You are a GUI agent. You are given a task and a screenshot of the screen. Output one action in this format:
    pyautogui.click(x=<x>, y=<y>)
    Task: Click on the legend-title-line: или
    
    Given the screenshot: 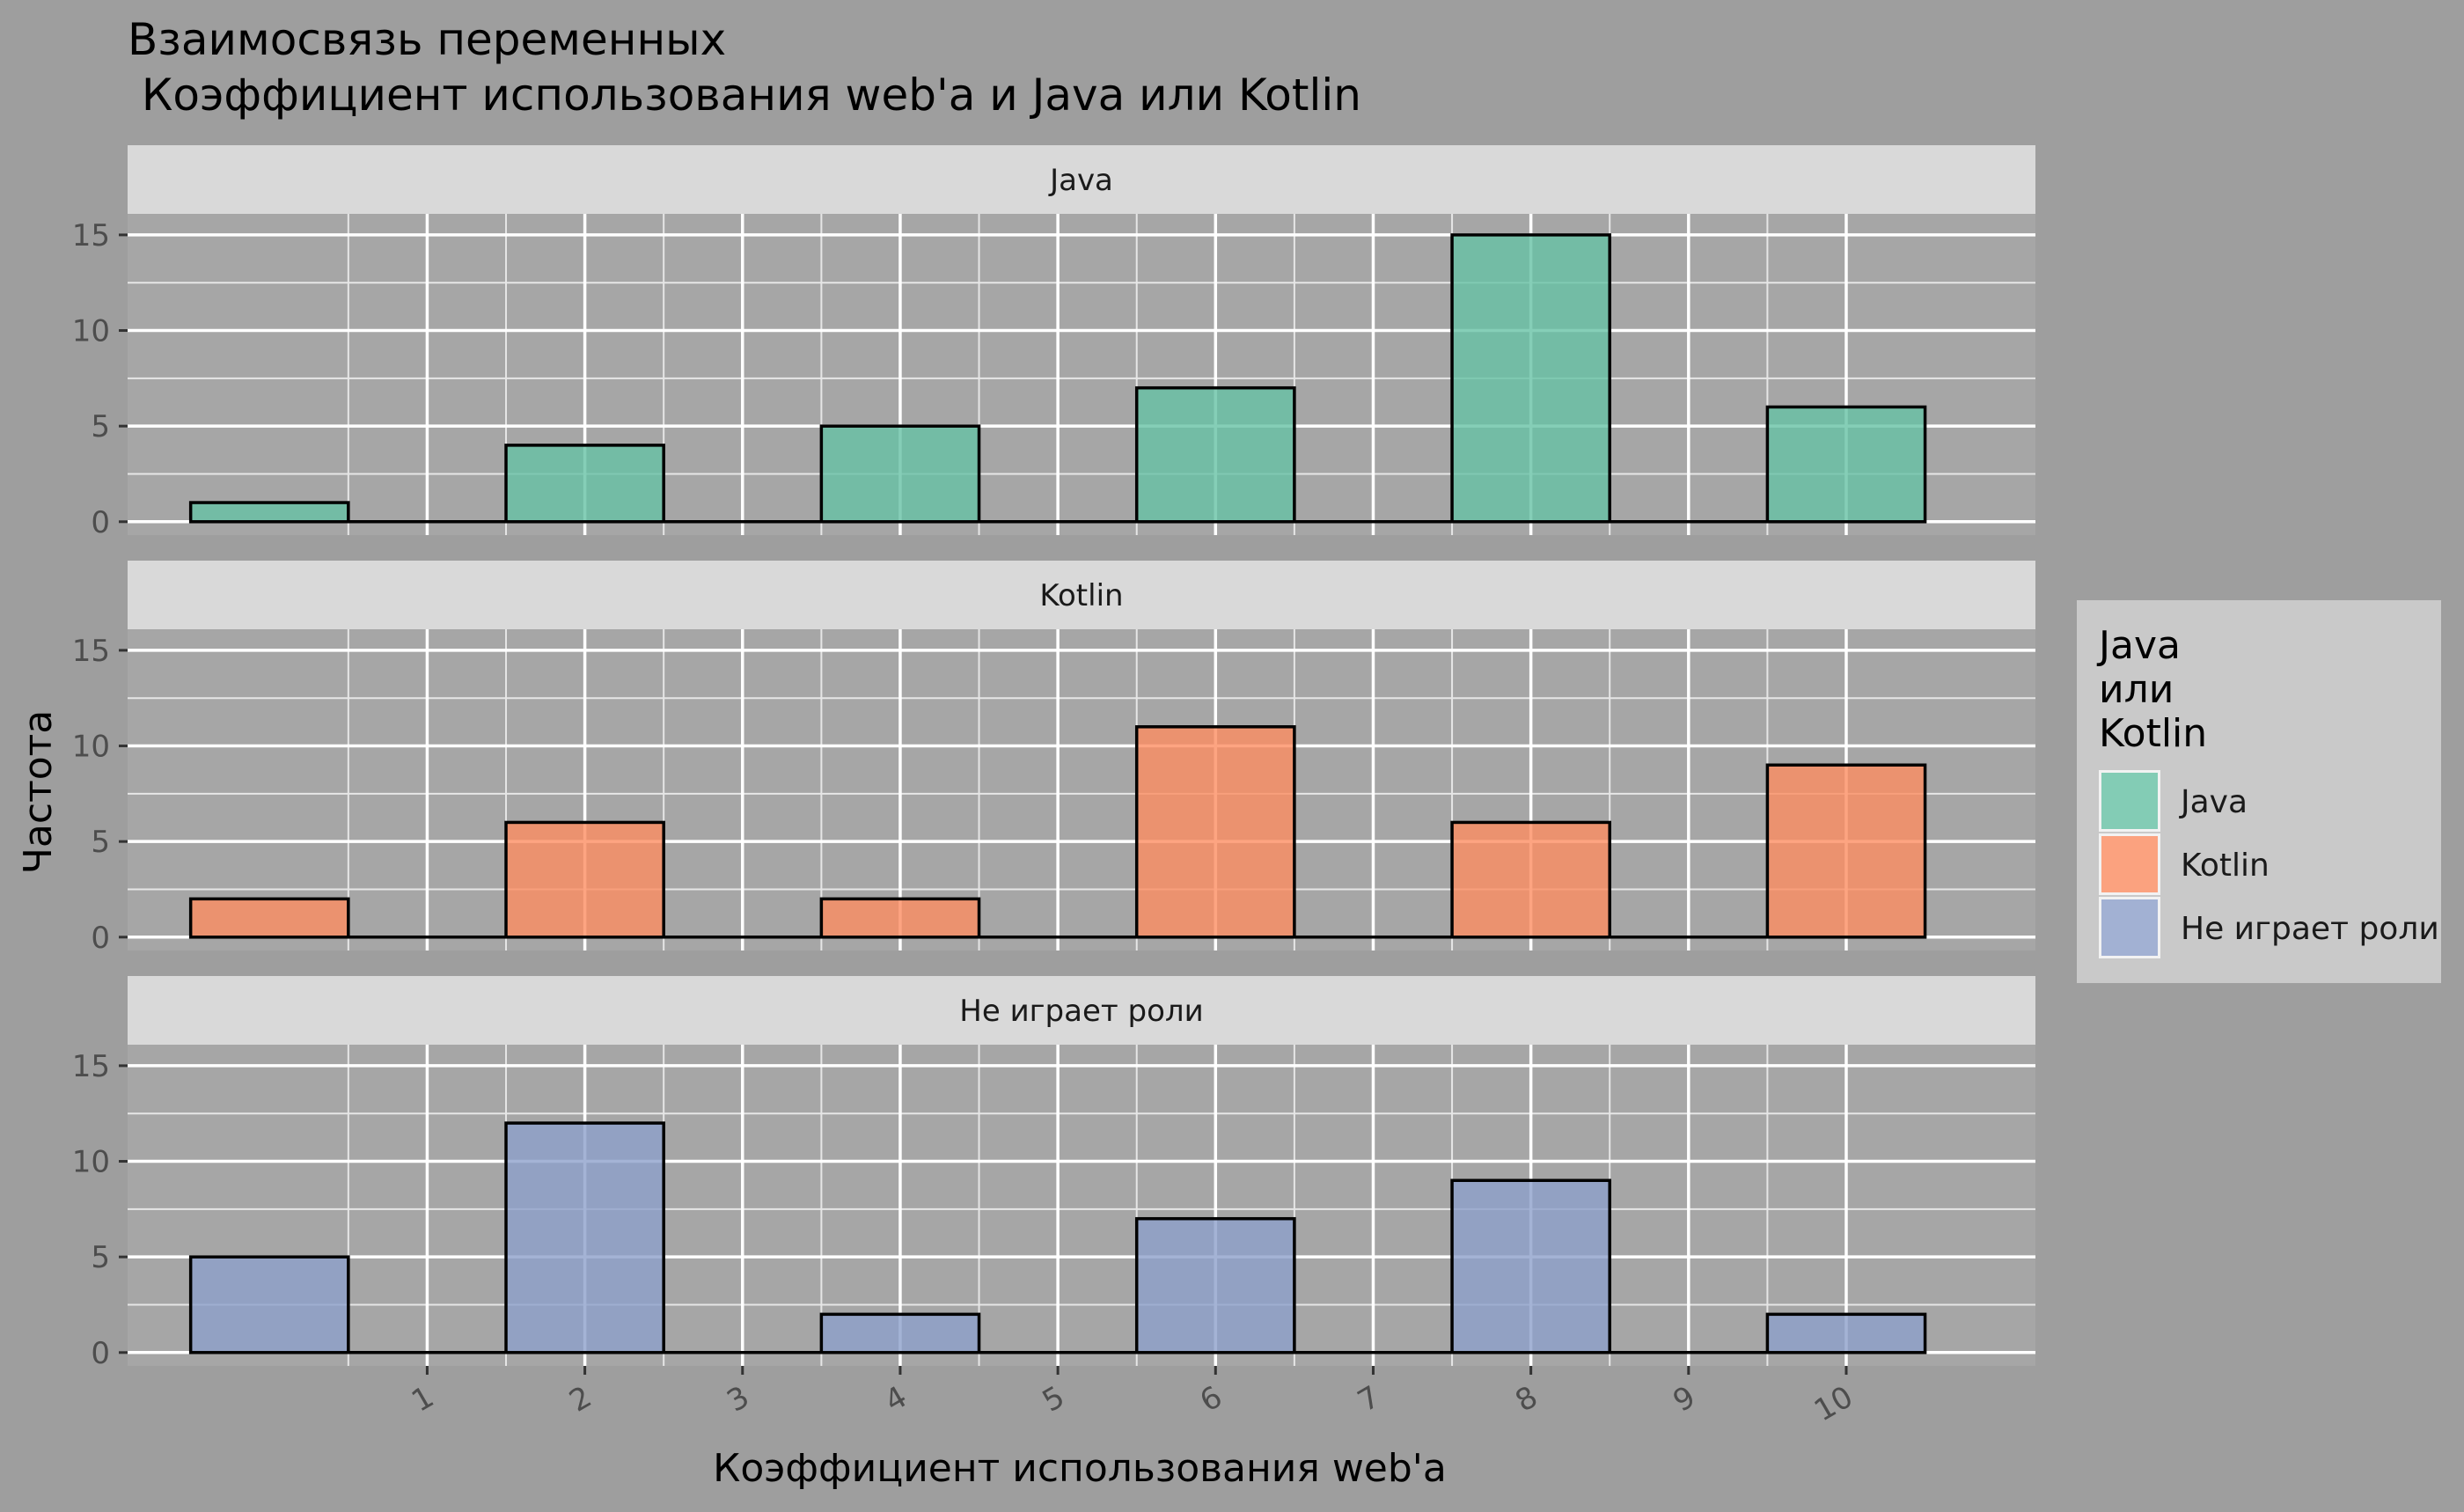 What is the action you would take?
    pyautogui.click(x=2137, y=690)
    